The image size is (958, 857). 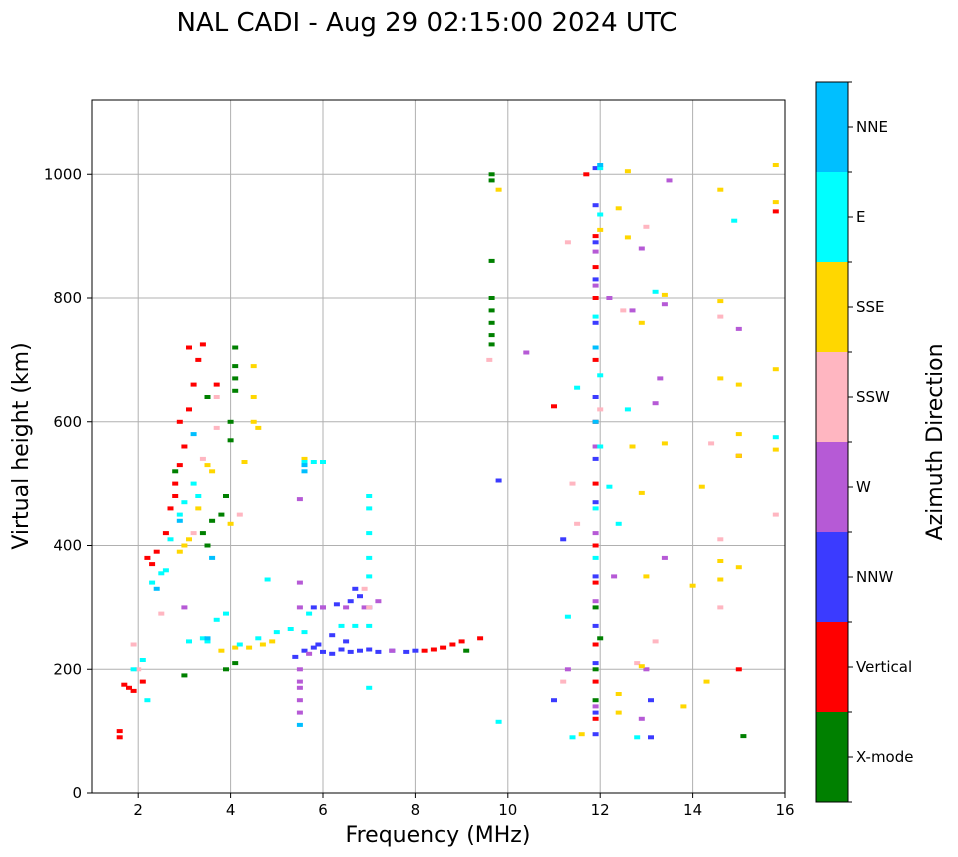 I want to click on colorbar-label-sse: SSE, so click(x=870, y=307).